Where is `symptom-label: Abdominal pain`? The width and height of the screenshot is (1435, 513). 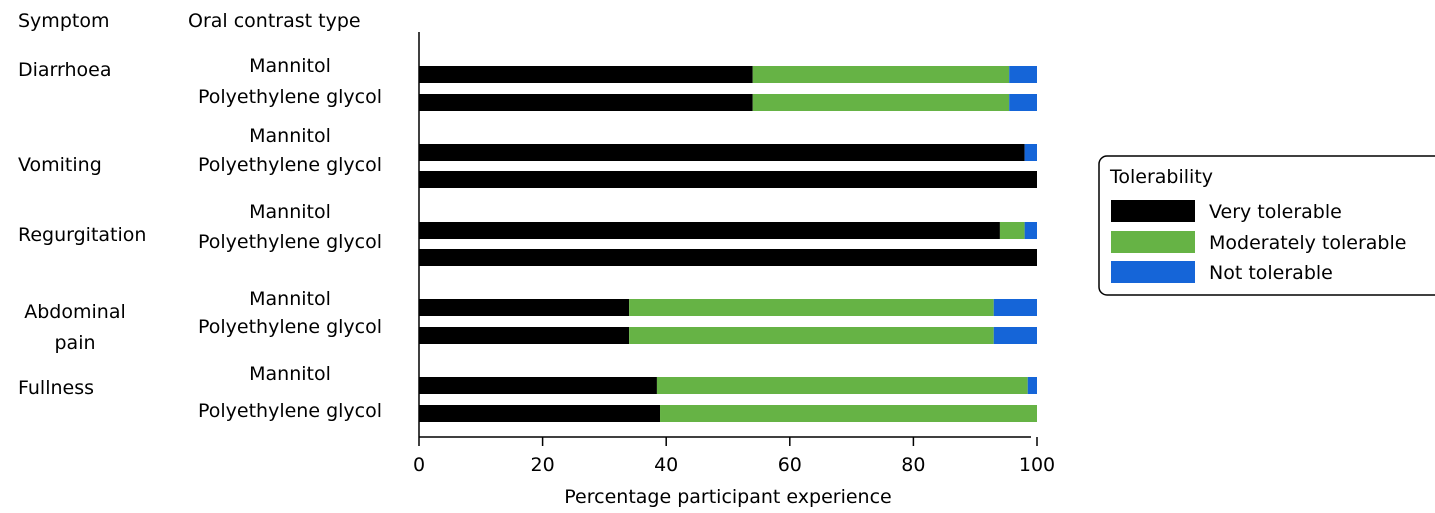 symptom-label: Abdominal pain is located at coordinates (75, 327).